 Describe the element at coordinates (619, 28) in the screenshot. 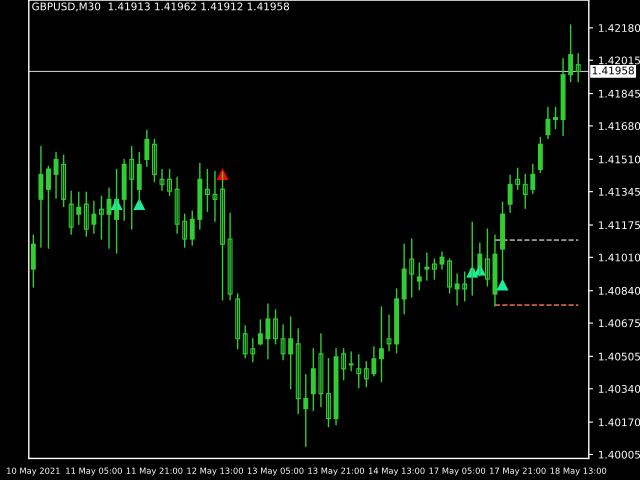

I see `y-tick-label: 1.42180` at that location.